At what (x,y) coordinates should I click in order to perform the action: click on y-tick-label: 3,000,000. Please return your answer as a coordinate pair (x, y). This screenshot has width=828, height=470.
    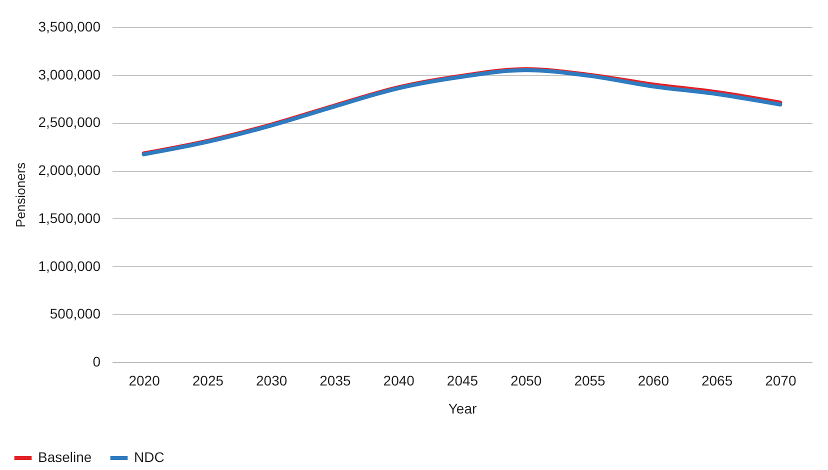
    Looking at the image, I should click on (69, 74).